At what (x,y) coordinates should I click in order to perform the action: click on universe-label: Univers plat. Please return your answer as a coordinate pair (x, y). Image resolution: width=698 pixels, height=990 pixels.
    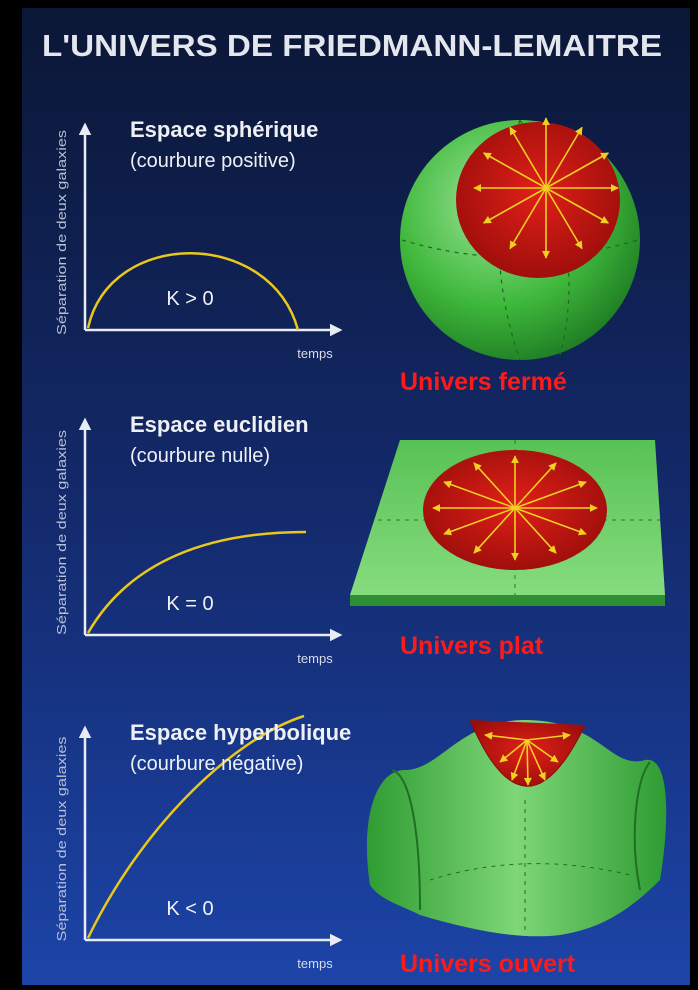
    Looking at the image, I should click on (472, 646).